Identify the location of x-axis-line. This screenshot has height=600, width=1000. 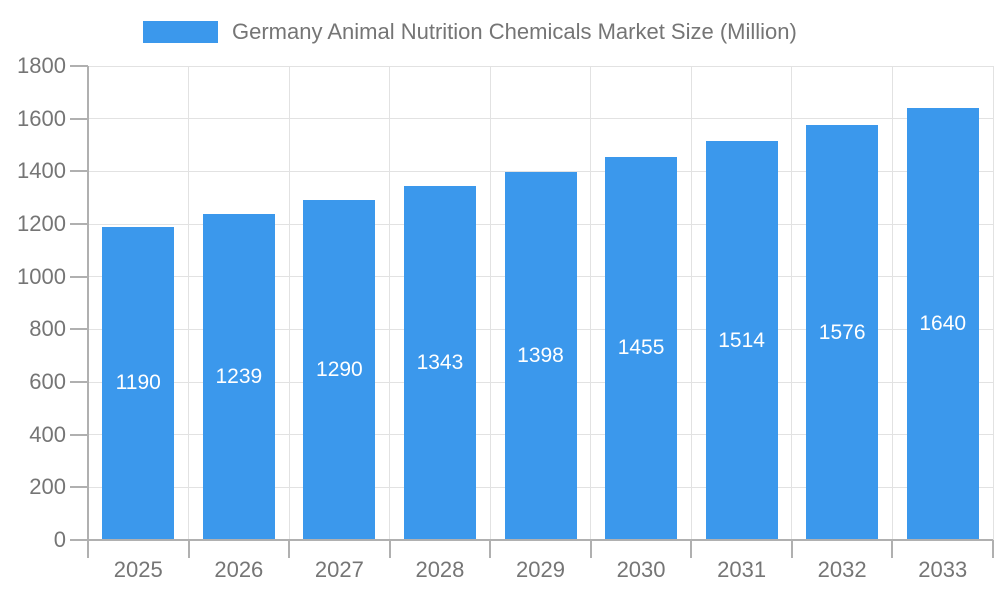
(540, 540).